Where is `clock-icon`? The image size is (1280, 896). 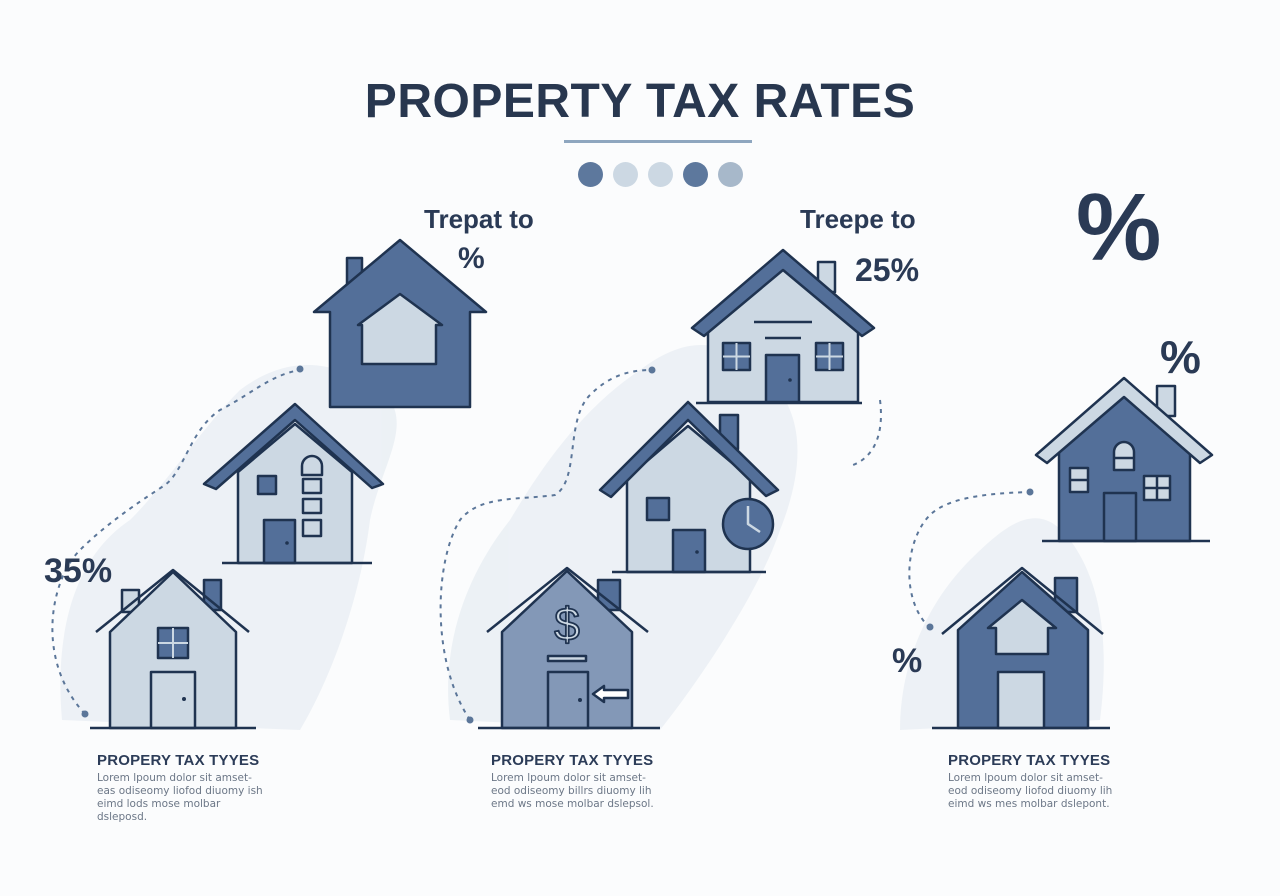
clock-icon is located at coordinates (748, 524).